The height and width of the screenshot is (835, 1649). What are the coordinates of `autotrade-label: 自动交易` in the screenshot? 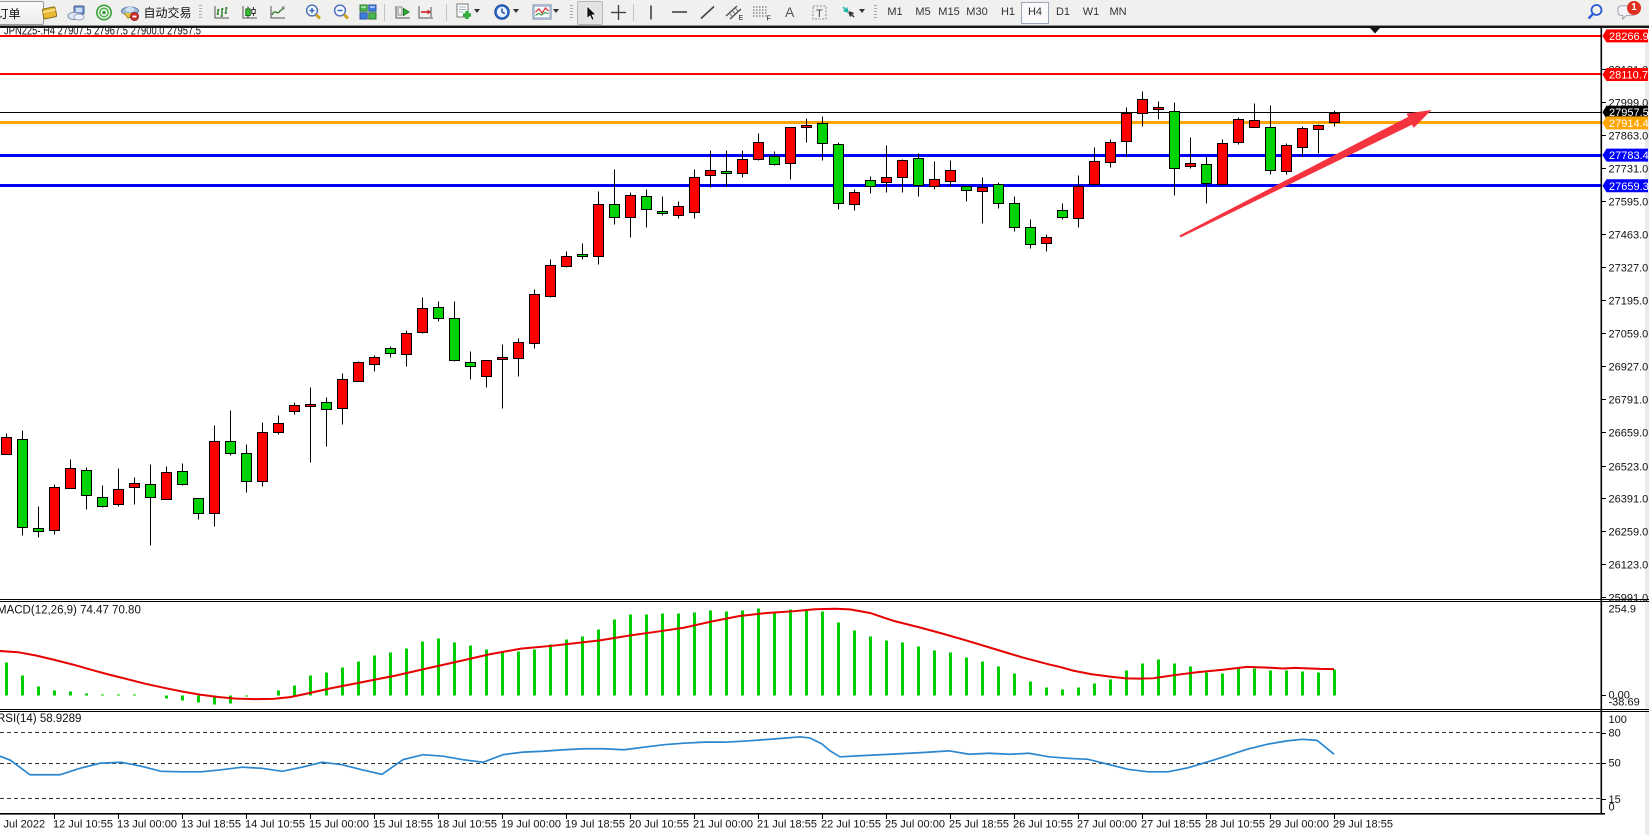 It's located at (167, 12).